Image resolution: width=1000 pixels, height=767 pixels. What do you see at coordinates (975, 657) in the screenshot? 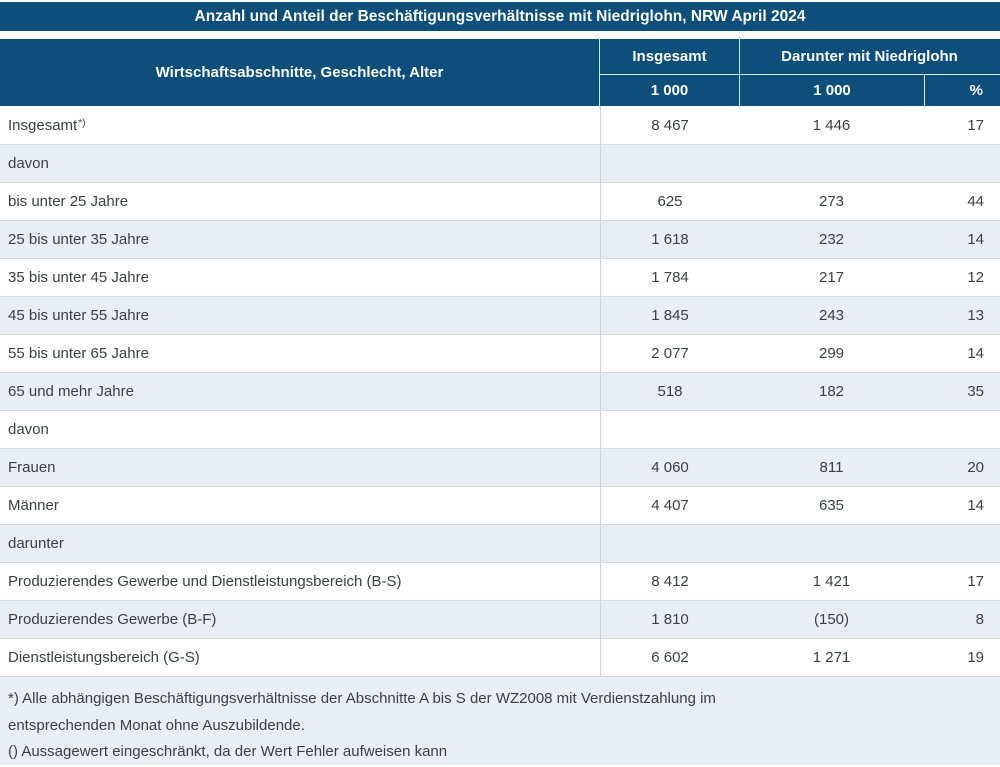
I see `percent-cell: 19` at bounding box center [975, 657].